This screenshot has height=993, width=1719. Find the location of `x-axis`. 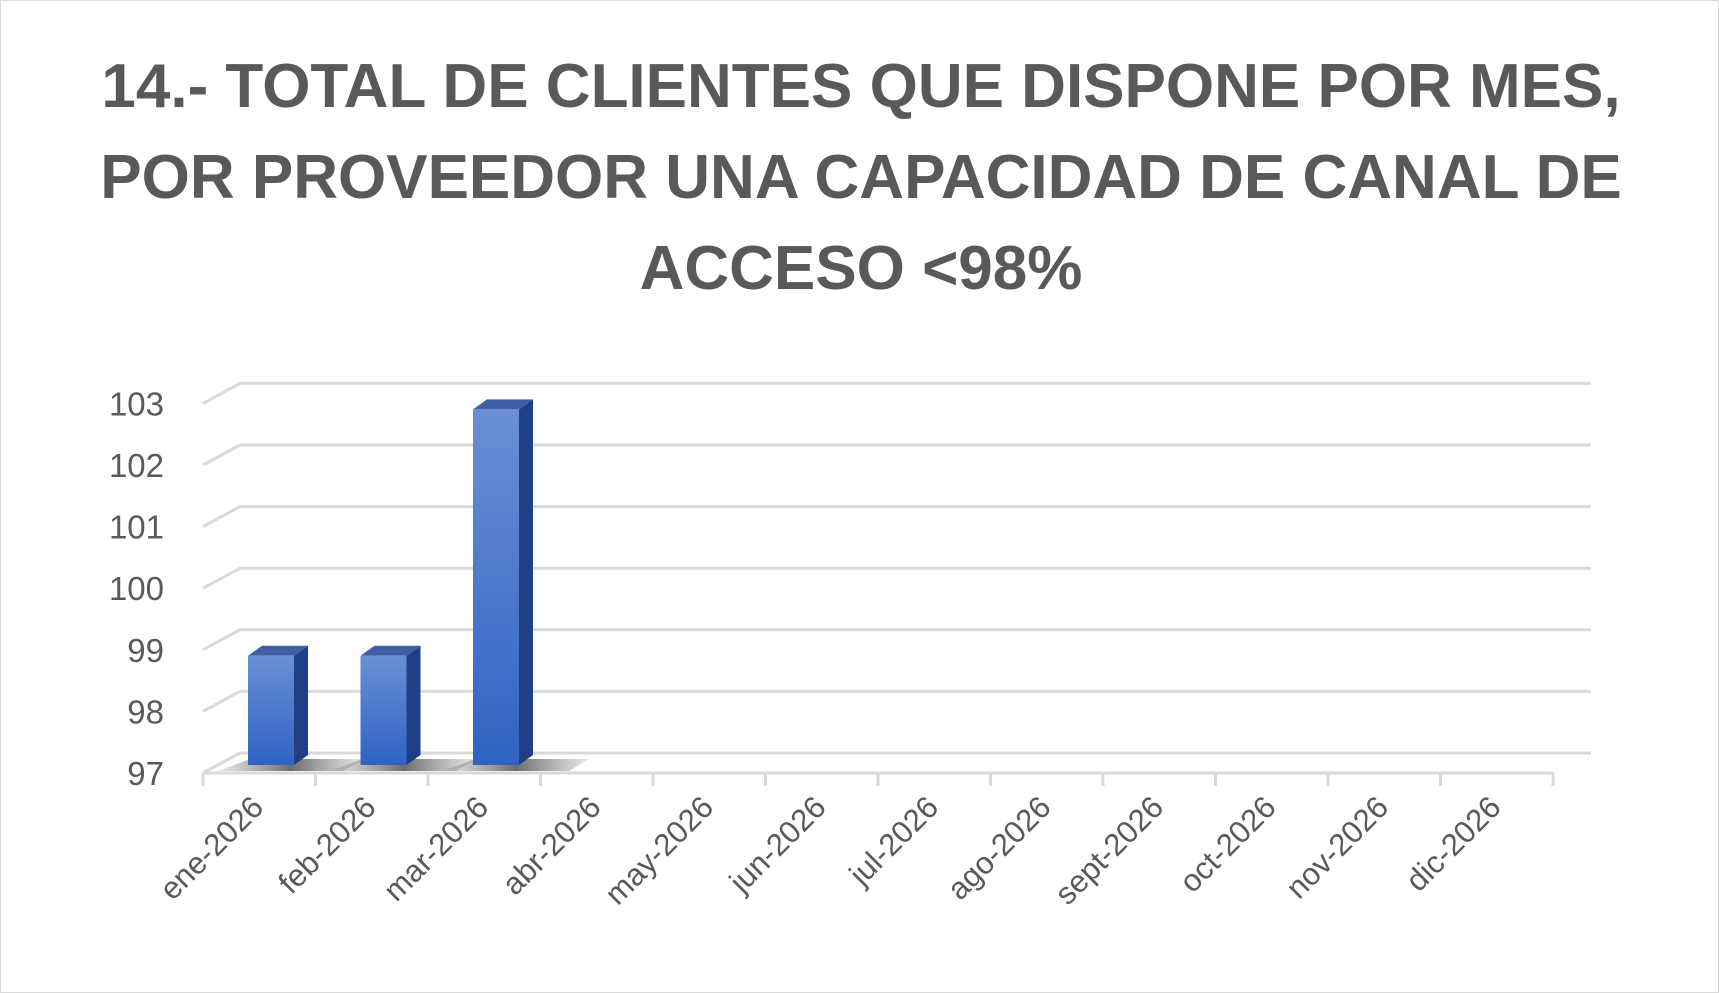

x-axis is located at coordinates (878, 778).